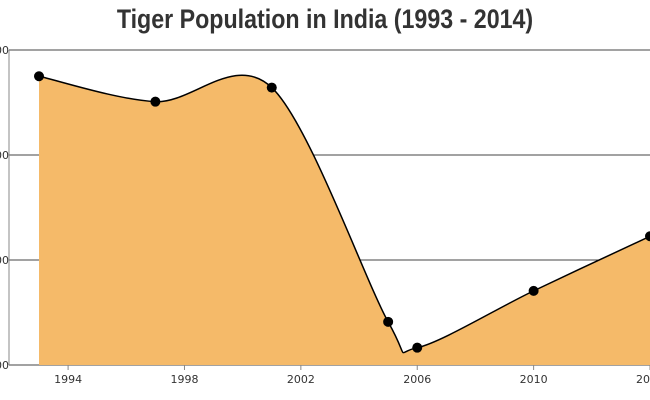  Describe the element at coordinates (325, 19) in the screenshot. I see `chart-title: Tiger Population in India (1993 - 2014)` at that location.